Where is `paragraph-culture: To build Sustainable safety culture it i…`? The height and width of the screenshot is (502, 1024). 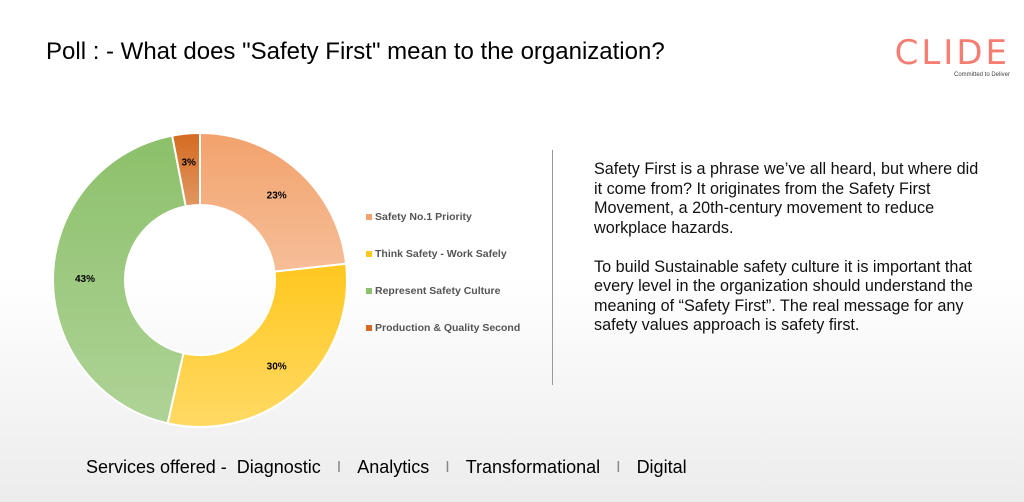 paragraph-culture: To build Sustainable safety culture it i… is located at coordinates (783, 296).